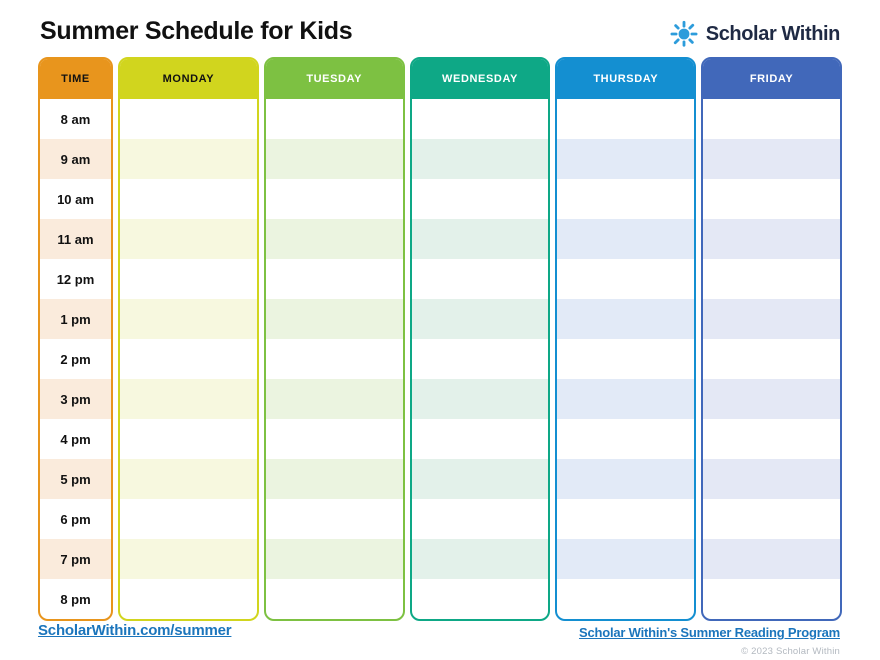 The image size is (880, 660). Describe the element at coordinates (75, 359) in the screenshot. I see `time-label: 2 pm` at that location.